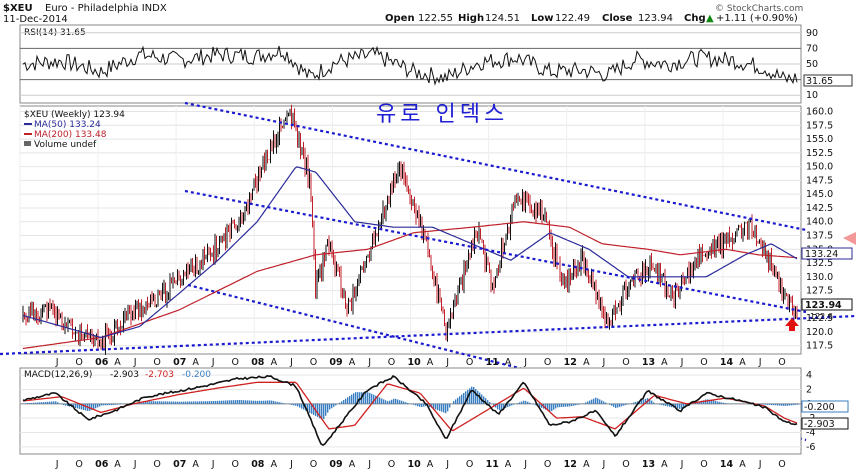  What do you see at coordinates (106, 8) in the screenshot?
I see `instrument-name: Euro - Philadelphia INDX` at bounding box center [106, 8].